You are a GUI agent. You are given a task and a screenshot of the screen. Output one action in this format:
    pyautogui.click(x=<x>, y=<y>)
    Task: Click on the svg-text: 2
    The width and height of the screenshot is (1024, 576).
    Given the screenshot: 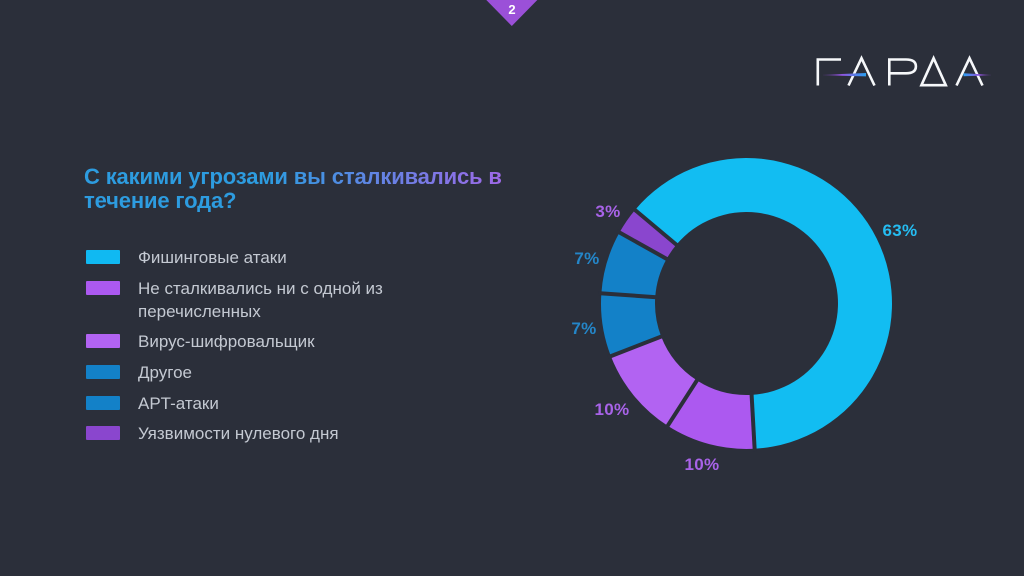 What is the action you would take?
    pyautogui.click(x=511, y=9)
    